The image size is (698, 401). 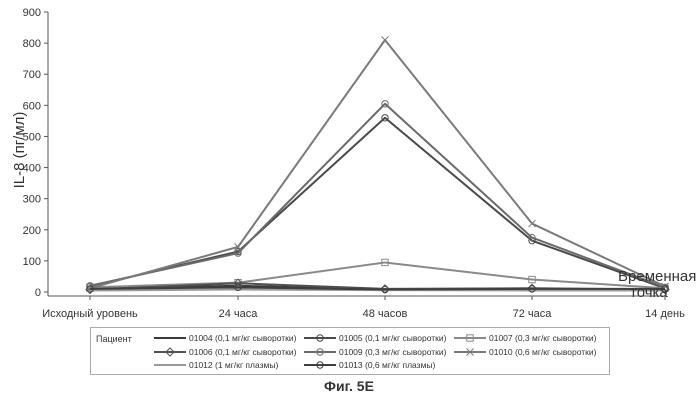 I want to click on legend-entry: 01013 (0,6 мг/кг плазмы), so click(x=369, y=365).